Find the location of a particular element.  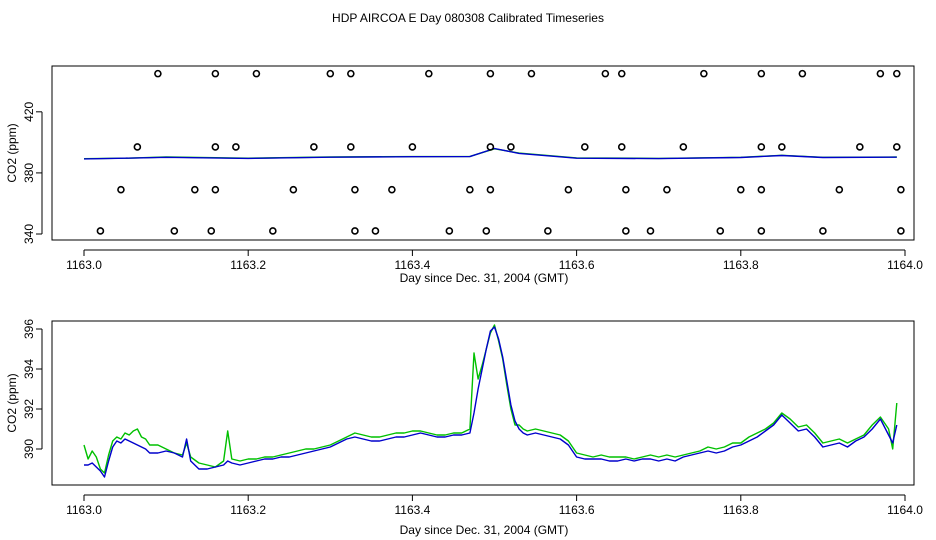

top-y-tick-label: 380 is located at coordinates (29, 173).